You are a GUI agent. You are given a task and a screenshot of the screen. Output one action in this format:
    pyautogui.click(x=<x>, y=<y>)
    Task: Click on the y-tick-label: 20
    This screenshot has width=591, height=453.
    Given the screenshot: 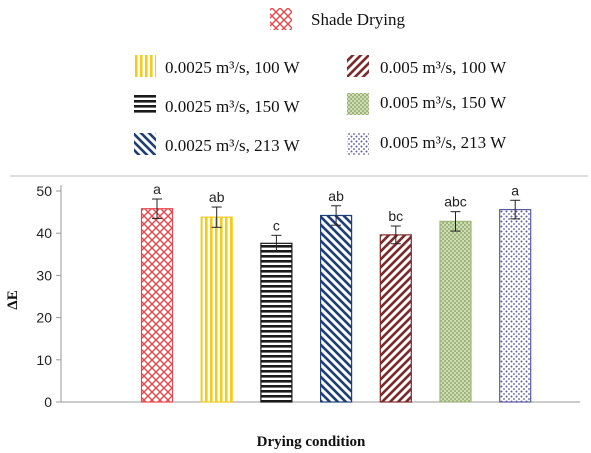 What is the action you would take?
    pyautogui.click(x=44, y=318)
    